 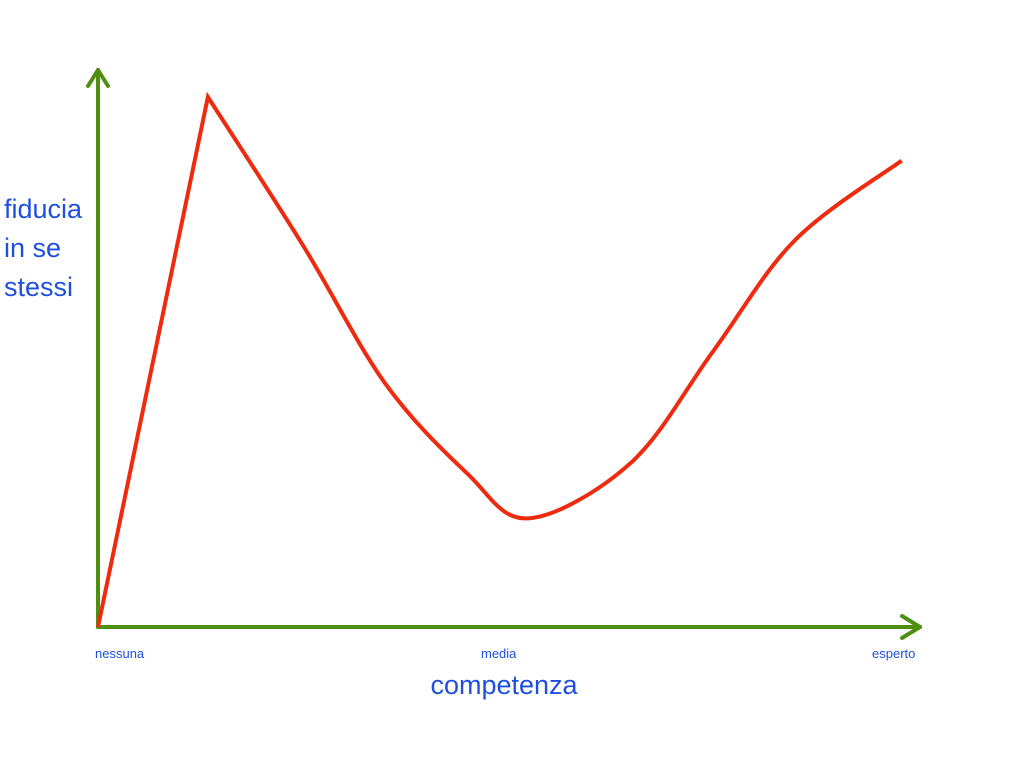 What do you see at coordinates (33, 248) in the screenshot?
I see `y-axis-label-line-2: in se` at bounding box center [33, 248].